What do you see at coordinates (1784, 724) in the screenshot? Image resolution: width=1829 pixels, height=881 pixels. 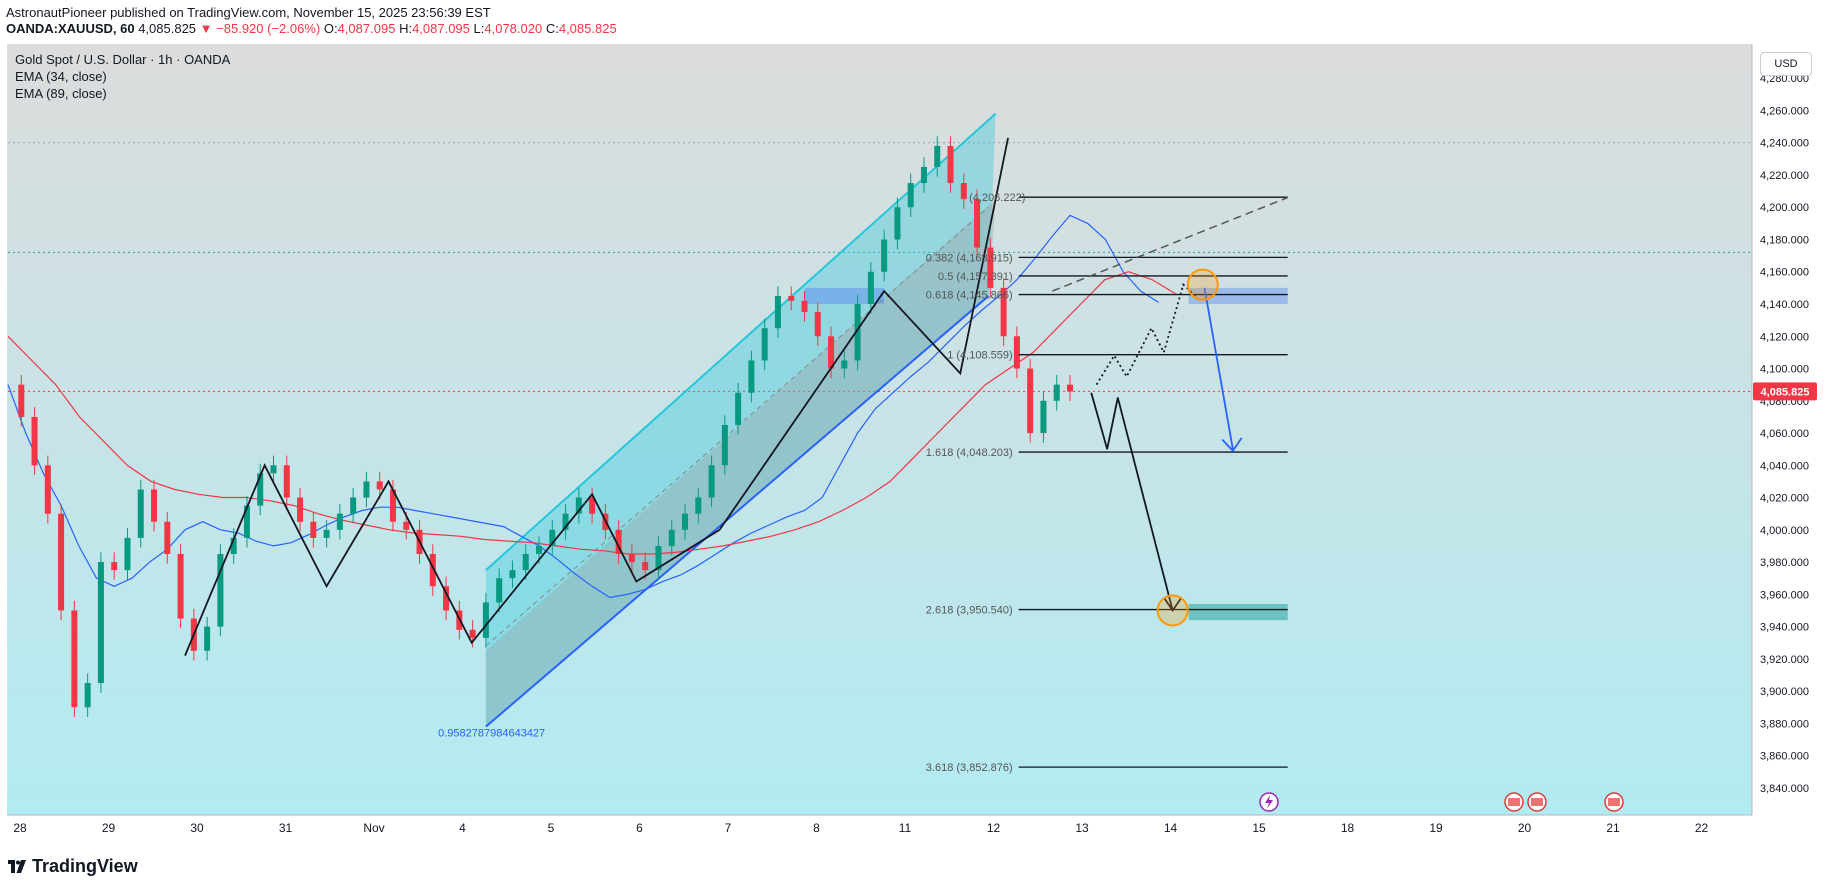 I see `y-tick-label: 3,880.000` at bounding box center [1784, 724].